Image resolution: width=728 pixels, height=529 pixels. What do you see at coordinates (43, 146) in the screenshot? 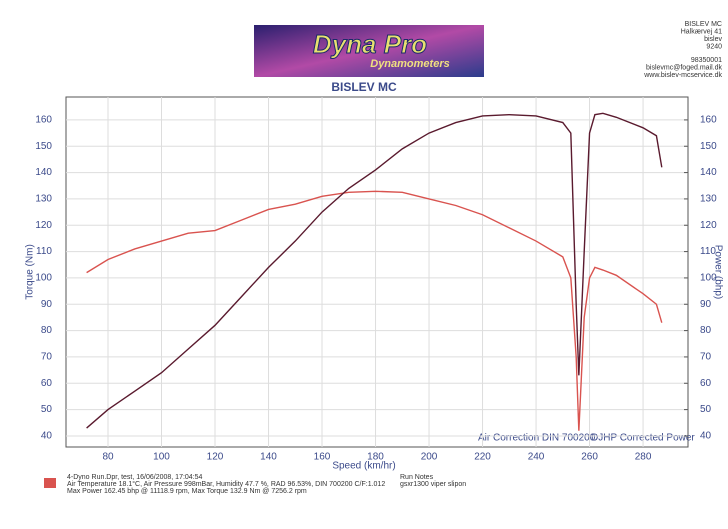
I see `y-tick-label: 150` at bounding box center [43, 146].